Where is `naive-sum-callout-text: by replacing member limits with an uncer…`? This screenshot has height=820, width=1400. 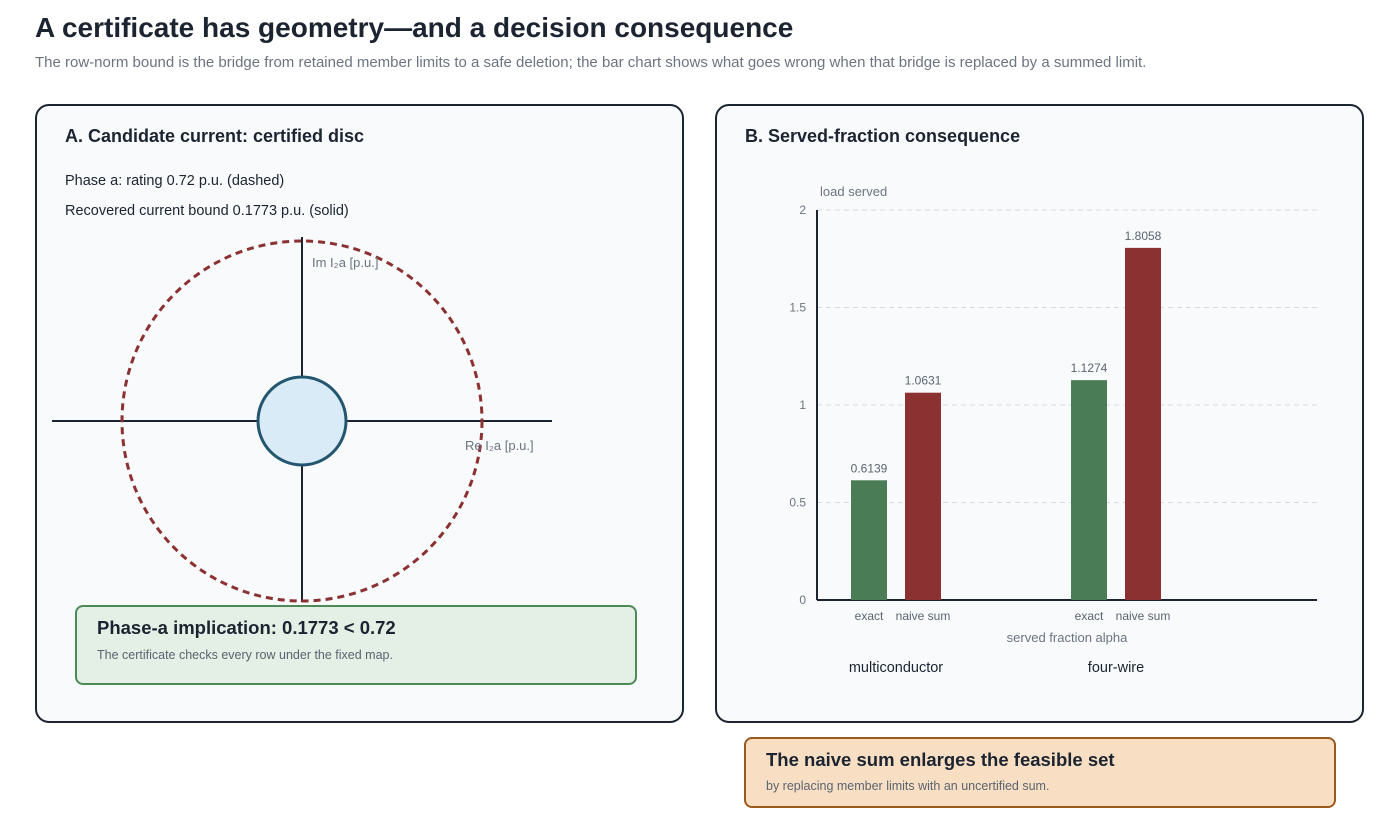
naive-sum-callout-text: by replacing member limits with an uncer… is located at coordinates (908, 786).